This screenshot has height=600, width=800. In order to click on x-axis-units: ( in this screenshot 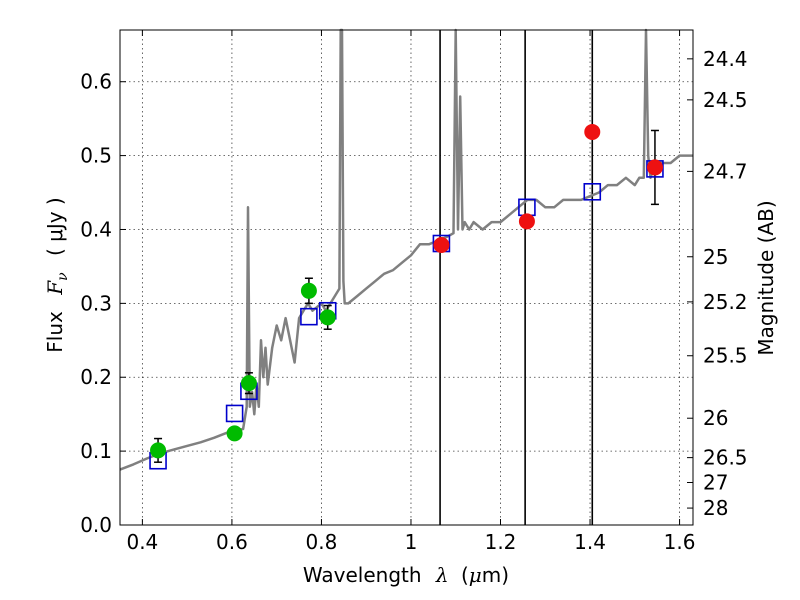, I will do `click(465, 575)`.